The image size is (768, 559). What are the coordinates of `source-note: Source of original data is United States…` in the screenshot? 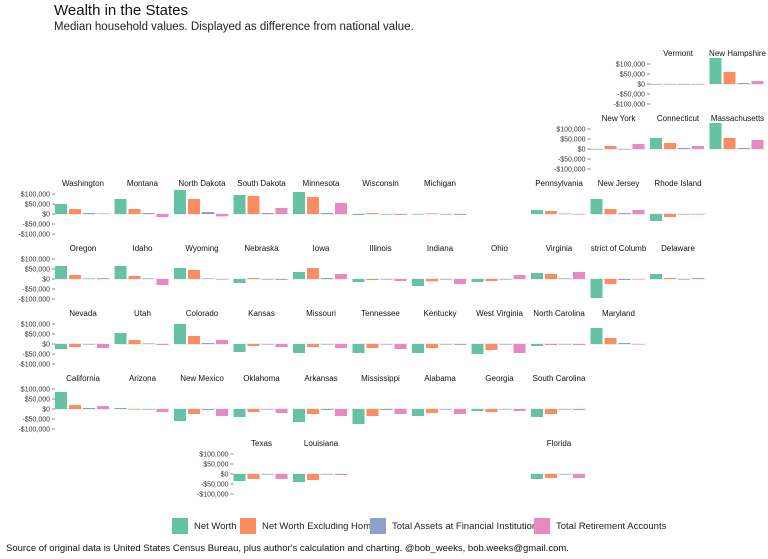 It's located at (287, 548).